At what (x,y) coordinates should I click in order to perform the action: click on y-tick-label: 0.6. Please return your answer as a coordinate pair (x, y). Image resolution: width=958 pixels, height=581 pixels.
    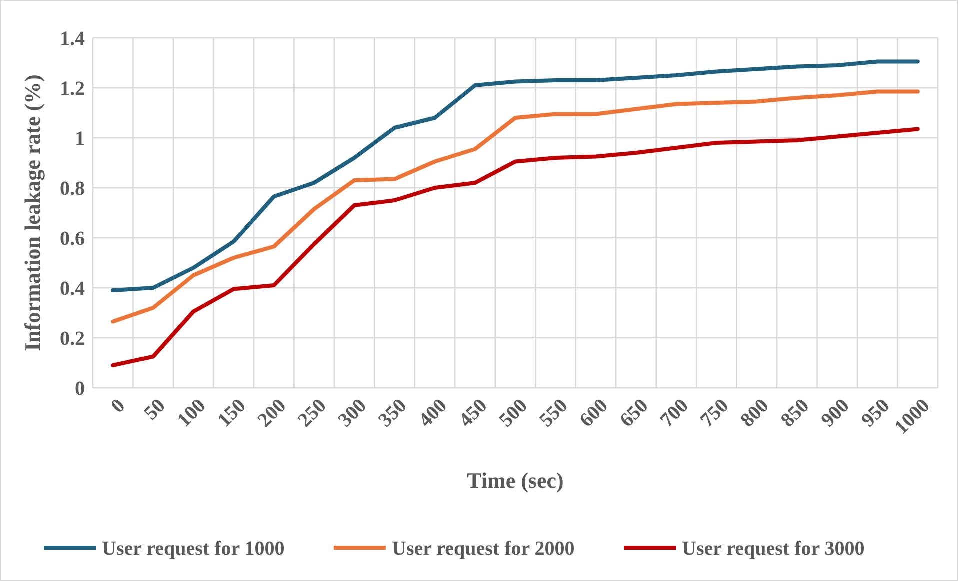
    Looking at the image, I should click on (72, 239).